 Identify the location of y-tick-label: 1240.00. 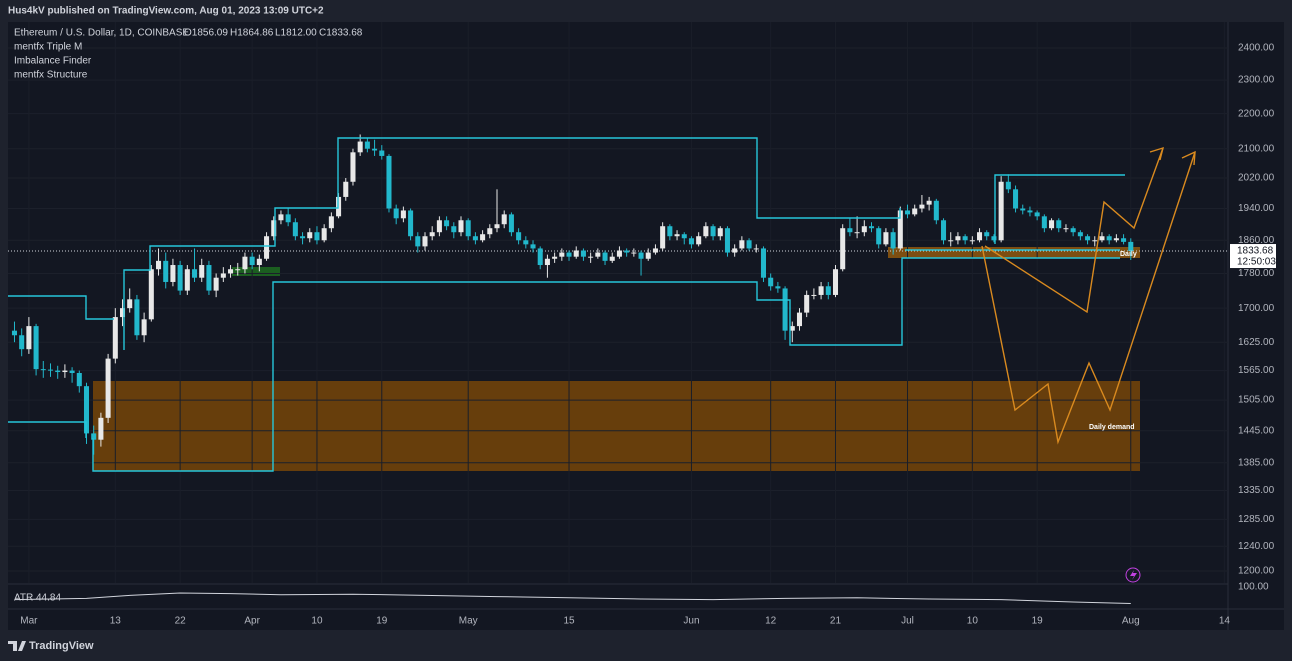
(1256, 546).